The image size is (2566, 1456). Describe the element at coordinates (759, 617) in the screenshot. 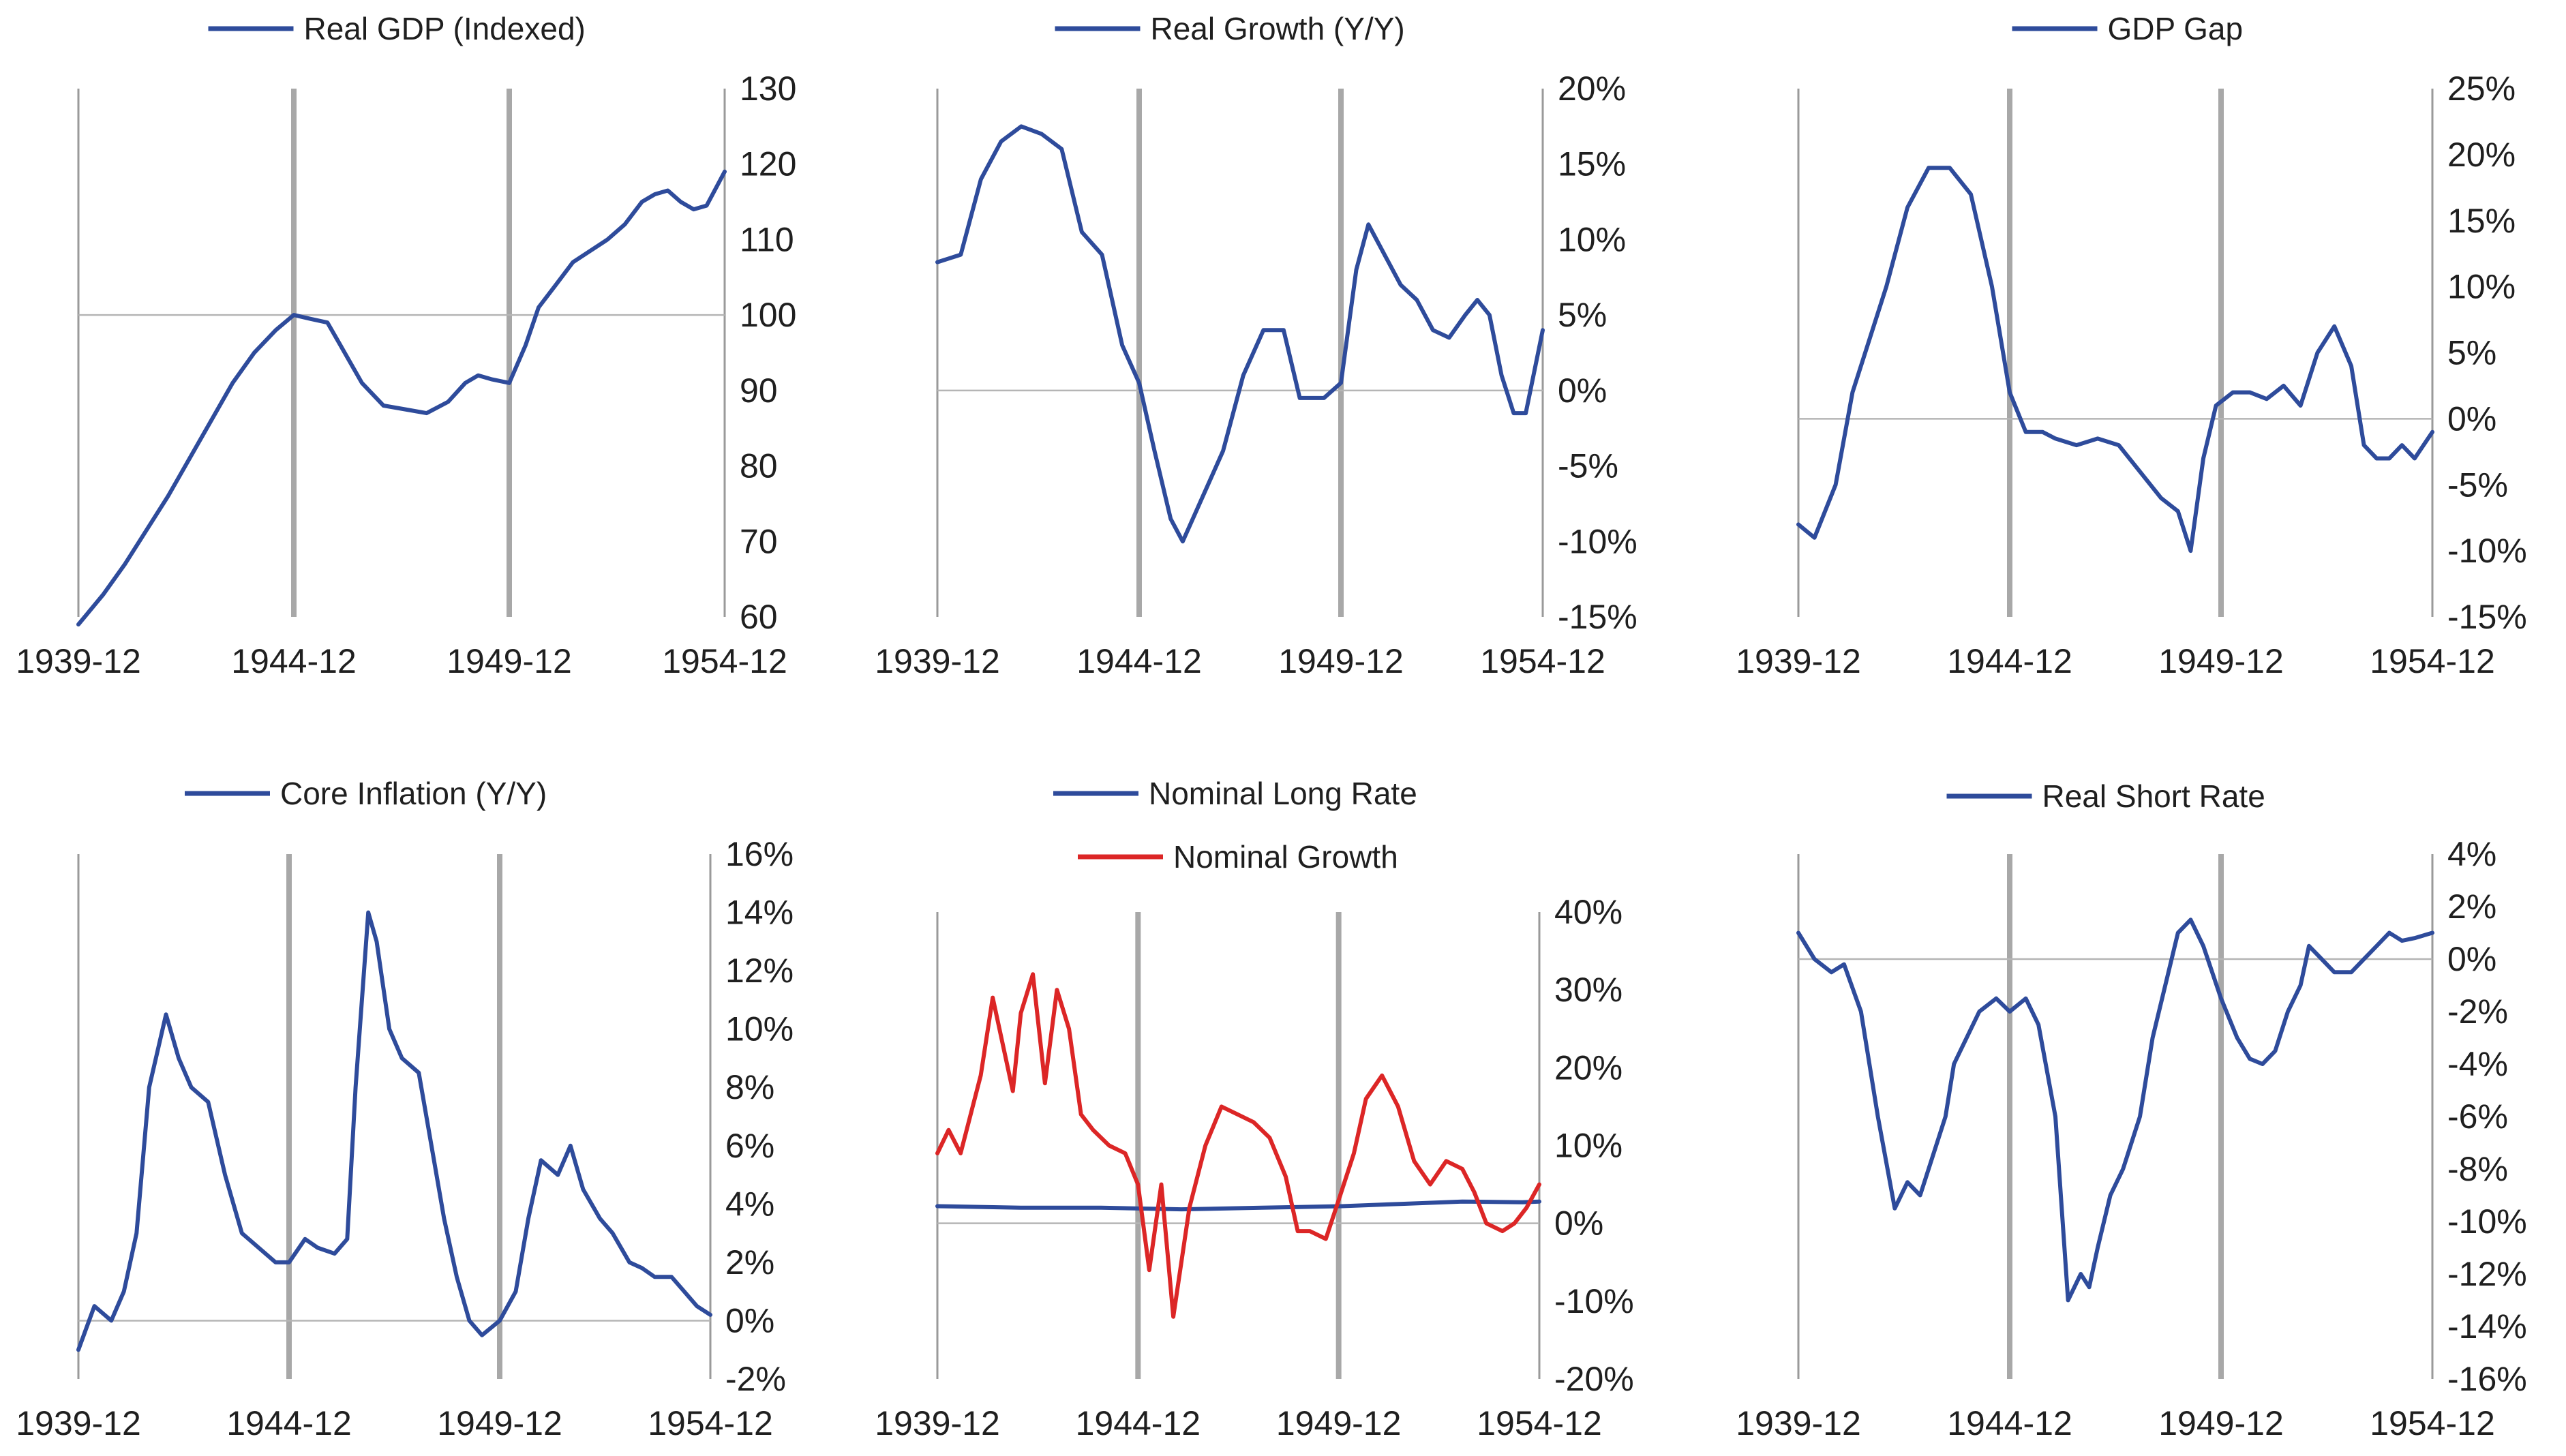

I see `y-tick-label: 60` at that location.